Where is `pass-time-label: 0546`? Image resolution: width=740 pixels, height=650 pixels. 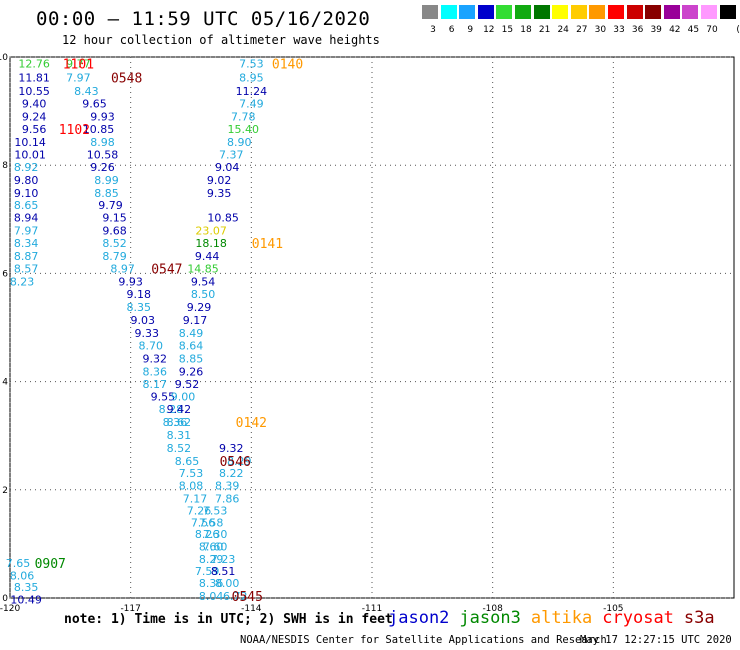 pass-time-label: 0546 is located at coordinates (235, 462).